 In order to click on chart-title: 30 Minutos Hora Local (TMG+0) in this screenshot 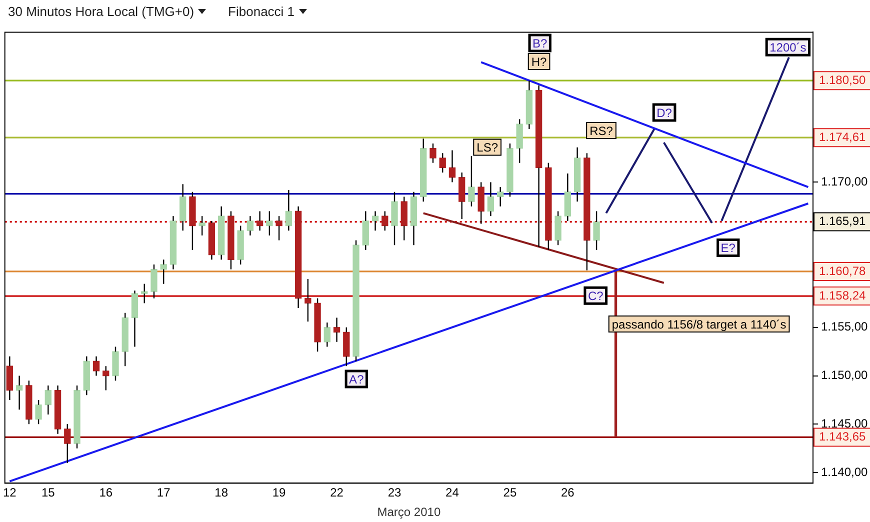, I will do `click(101, 11)`.